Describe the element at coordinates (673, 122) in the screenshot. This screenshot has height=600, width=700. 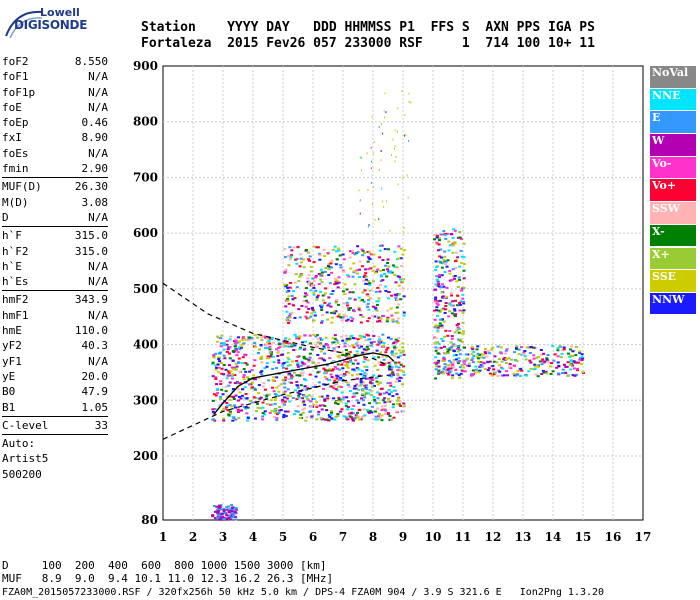
I see `legend-item: E` at that location.